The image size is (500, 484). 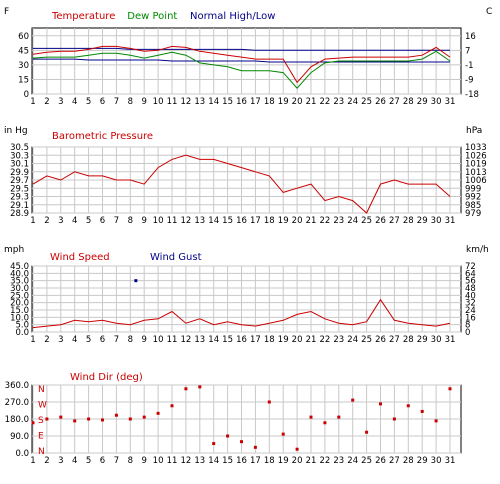 I want to click on y-tick-label: 15, so click(x=23, y=80).